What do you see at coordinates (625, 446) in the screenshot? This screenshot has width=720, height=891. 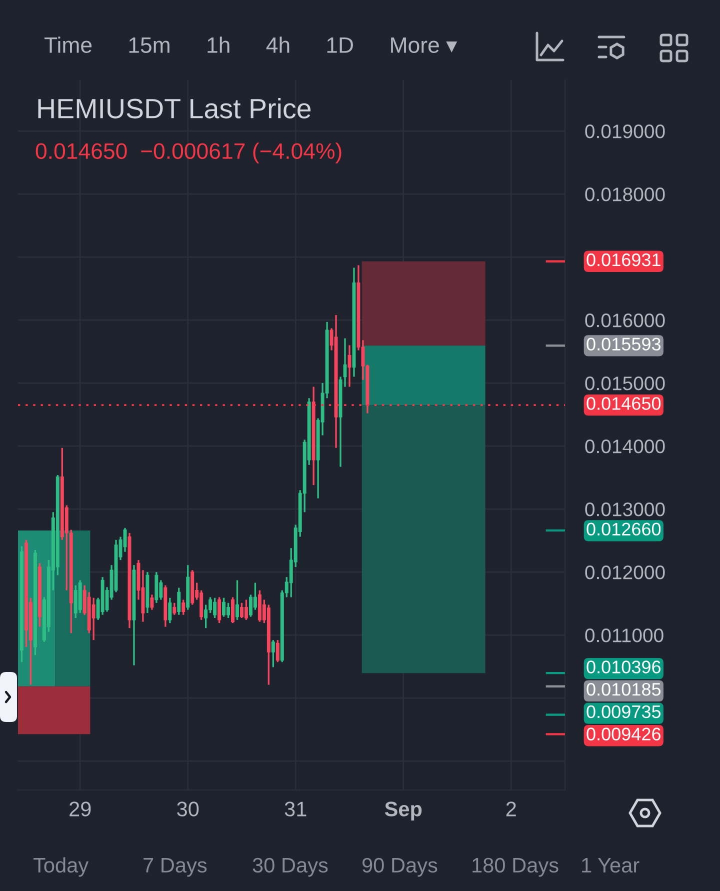 I see `y-tick-label: 0.014000` at bounding box center [625, 446].